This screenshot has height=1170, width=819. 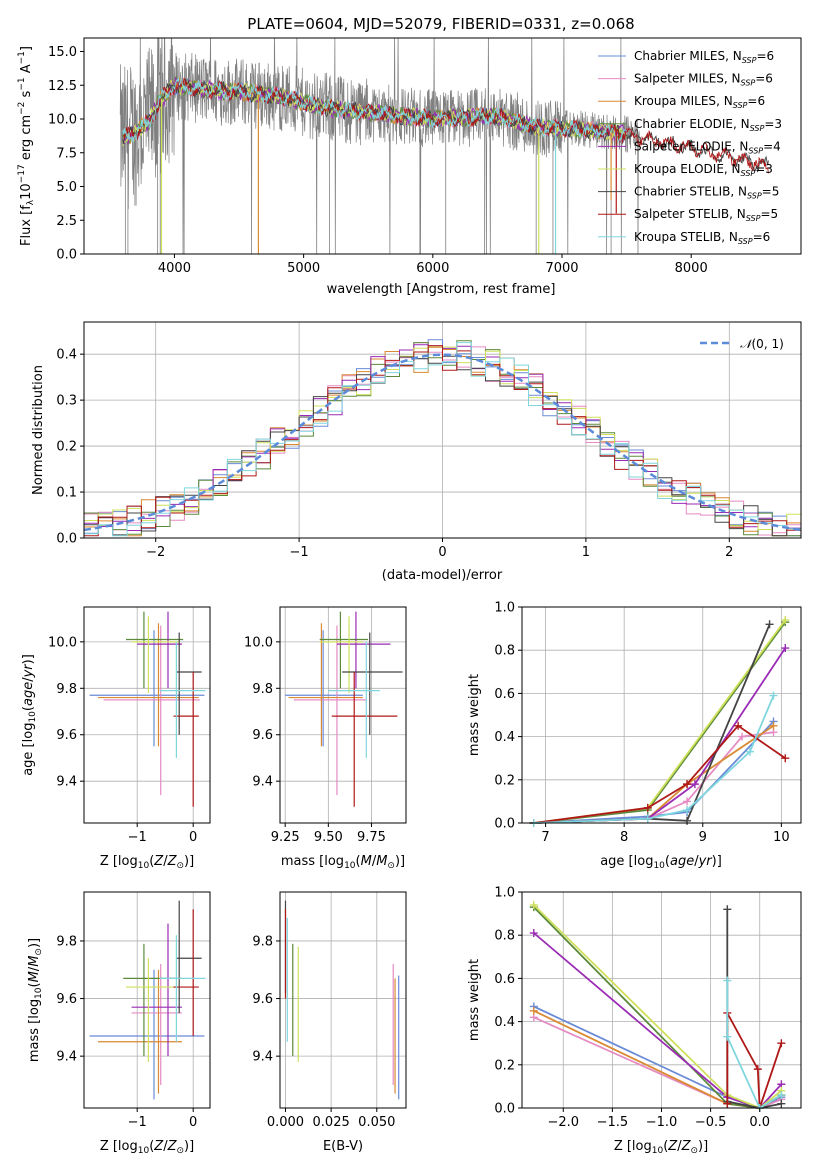 What do you see at coordinates (324, 688) in the screenshot?
I see `errorbar-chabrier-miles` at bounding box center [324, 688].